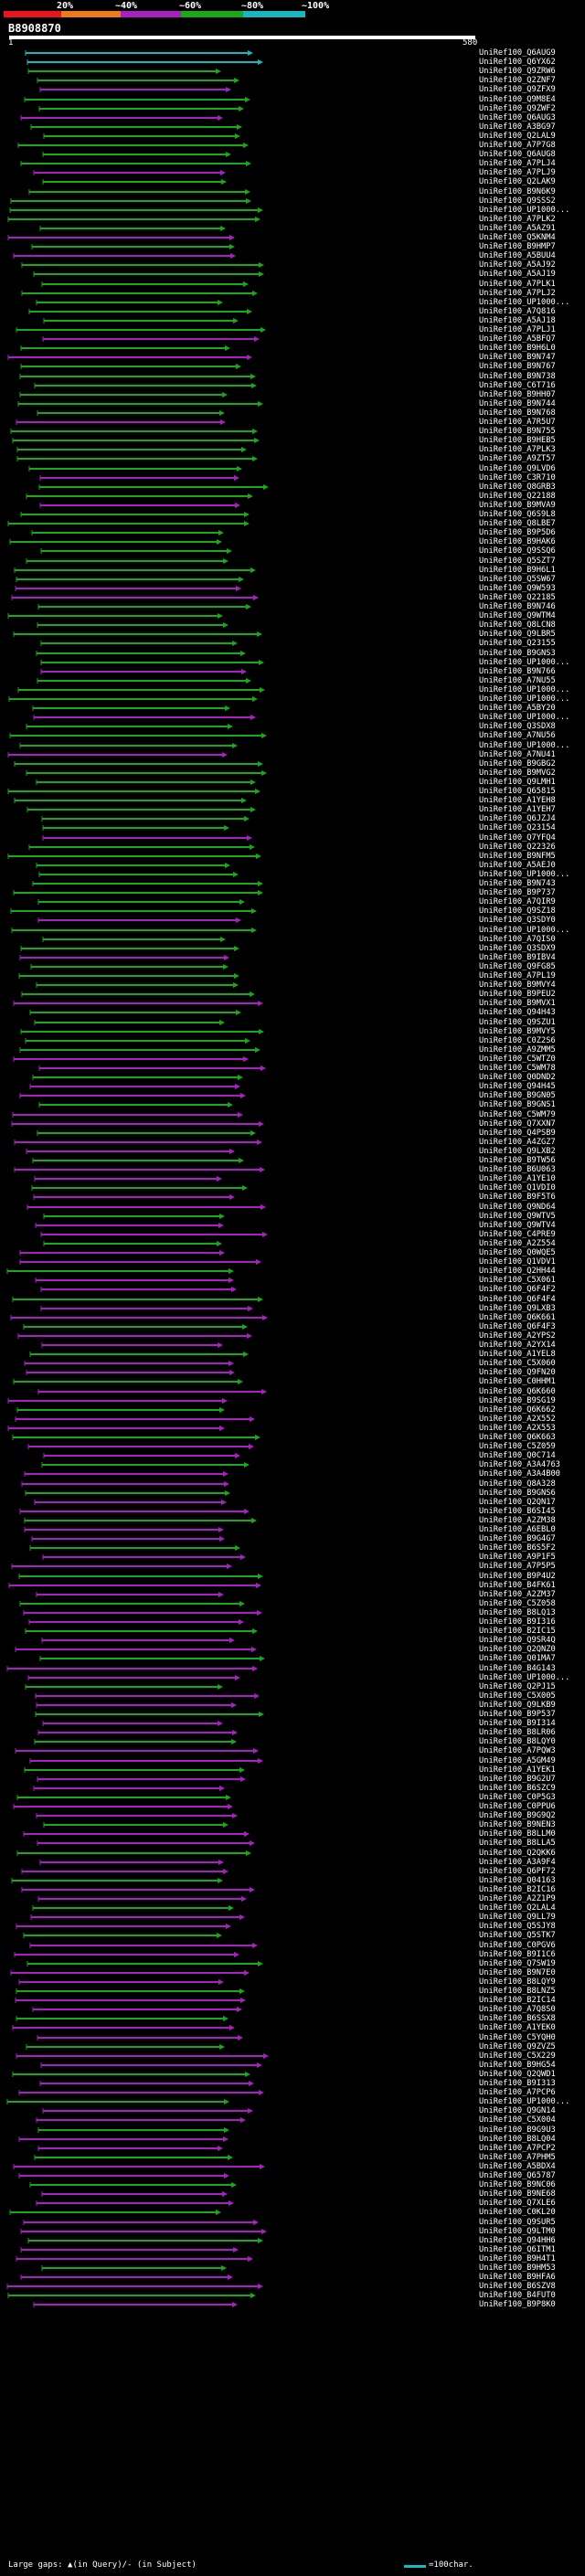 Image resolution: width=585 pixels, height=2576 pixels. What do you see at coordinates (517, 1151) in the screenshot?
I see `hit-label: UniRef100_Q9LXB2` at bounding box center [517, 1151].